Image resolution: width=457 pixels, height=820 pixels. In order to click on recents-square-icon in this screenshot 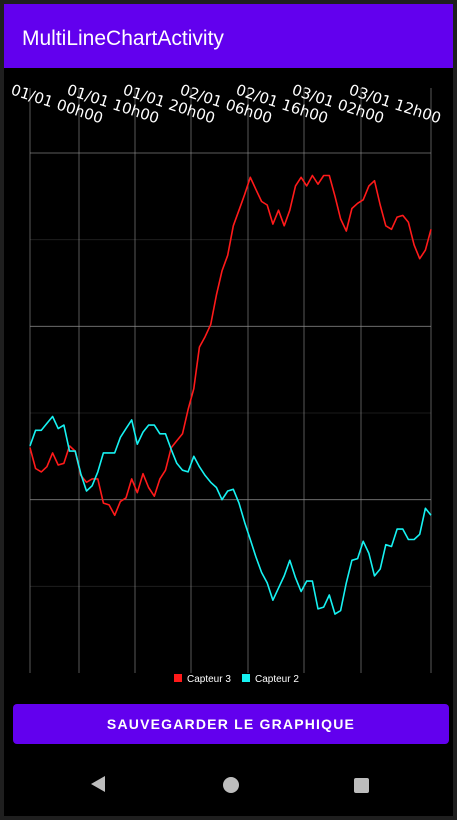, I will do `click(361, 785)`.